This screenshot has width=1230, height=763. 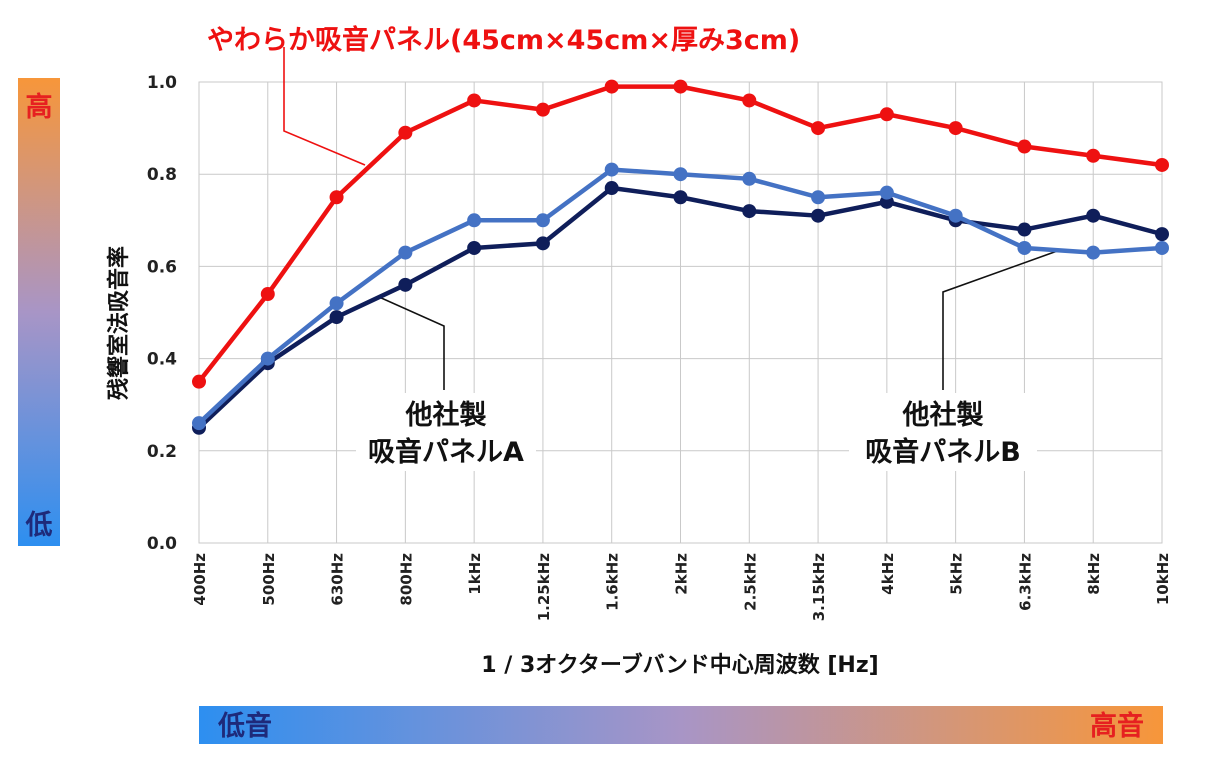 What do you see at coordinates (503, 40) in the screenshot?
I see `chart-title: やわらか吸音パネル(45cm×45cm×厚み3cm)` at bounding box center [503, 40].